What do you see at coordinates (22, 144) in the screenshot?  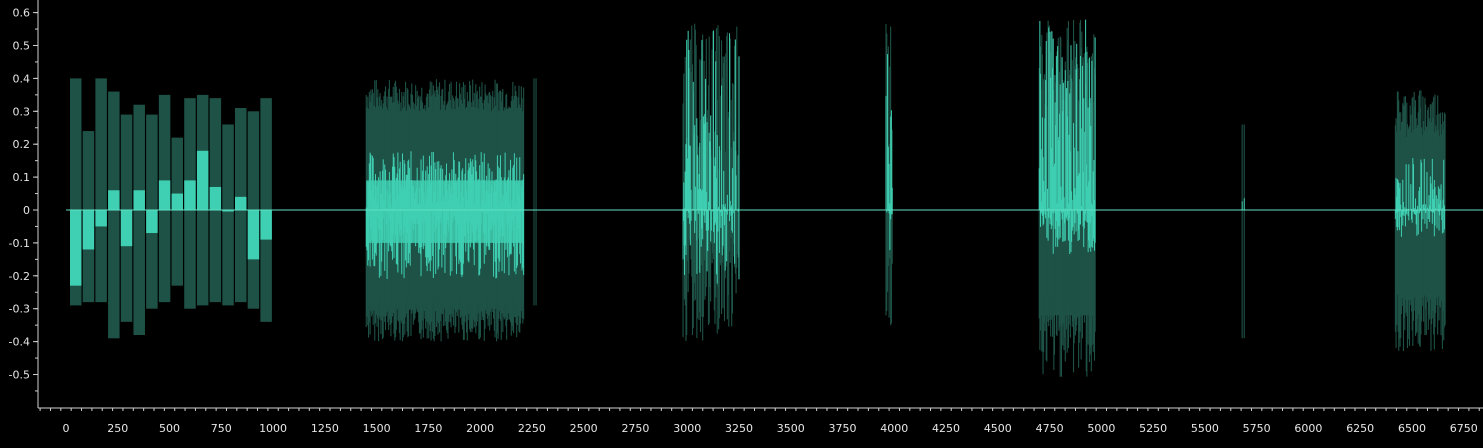 I see `y-tick-label: 0.2` at bounding box center [22, 144].